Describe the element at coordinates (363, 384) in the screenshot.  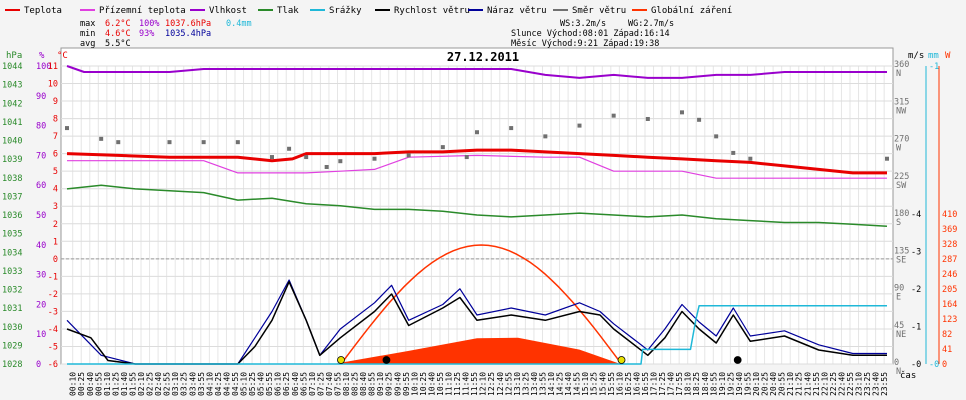
I see `tick-label-time: 08:40` at that location.